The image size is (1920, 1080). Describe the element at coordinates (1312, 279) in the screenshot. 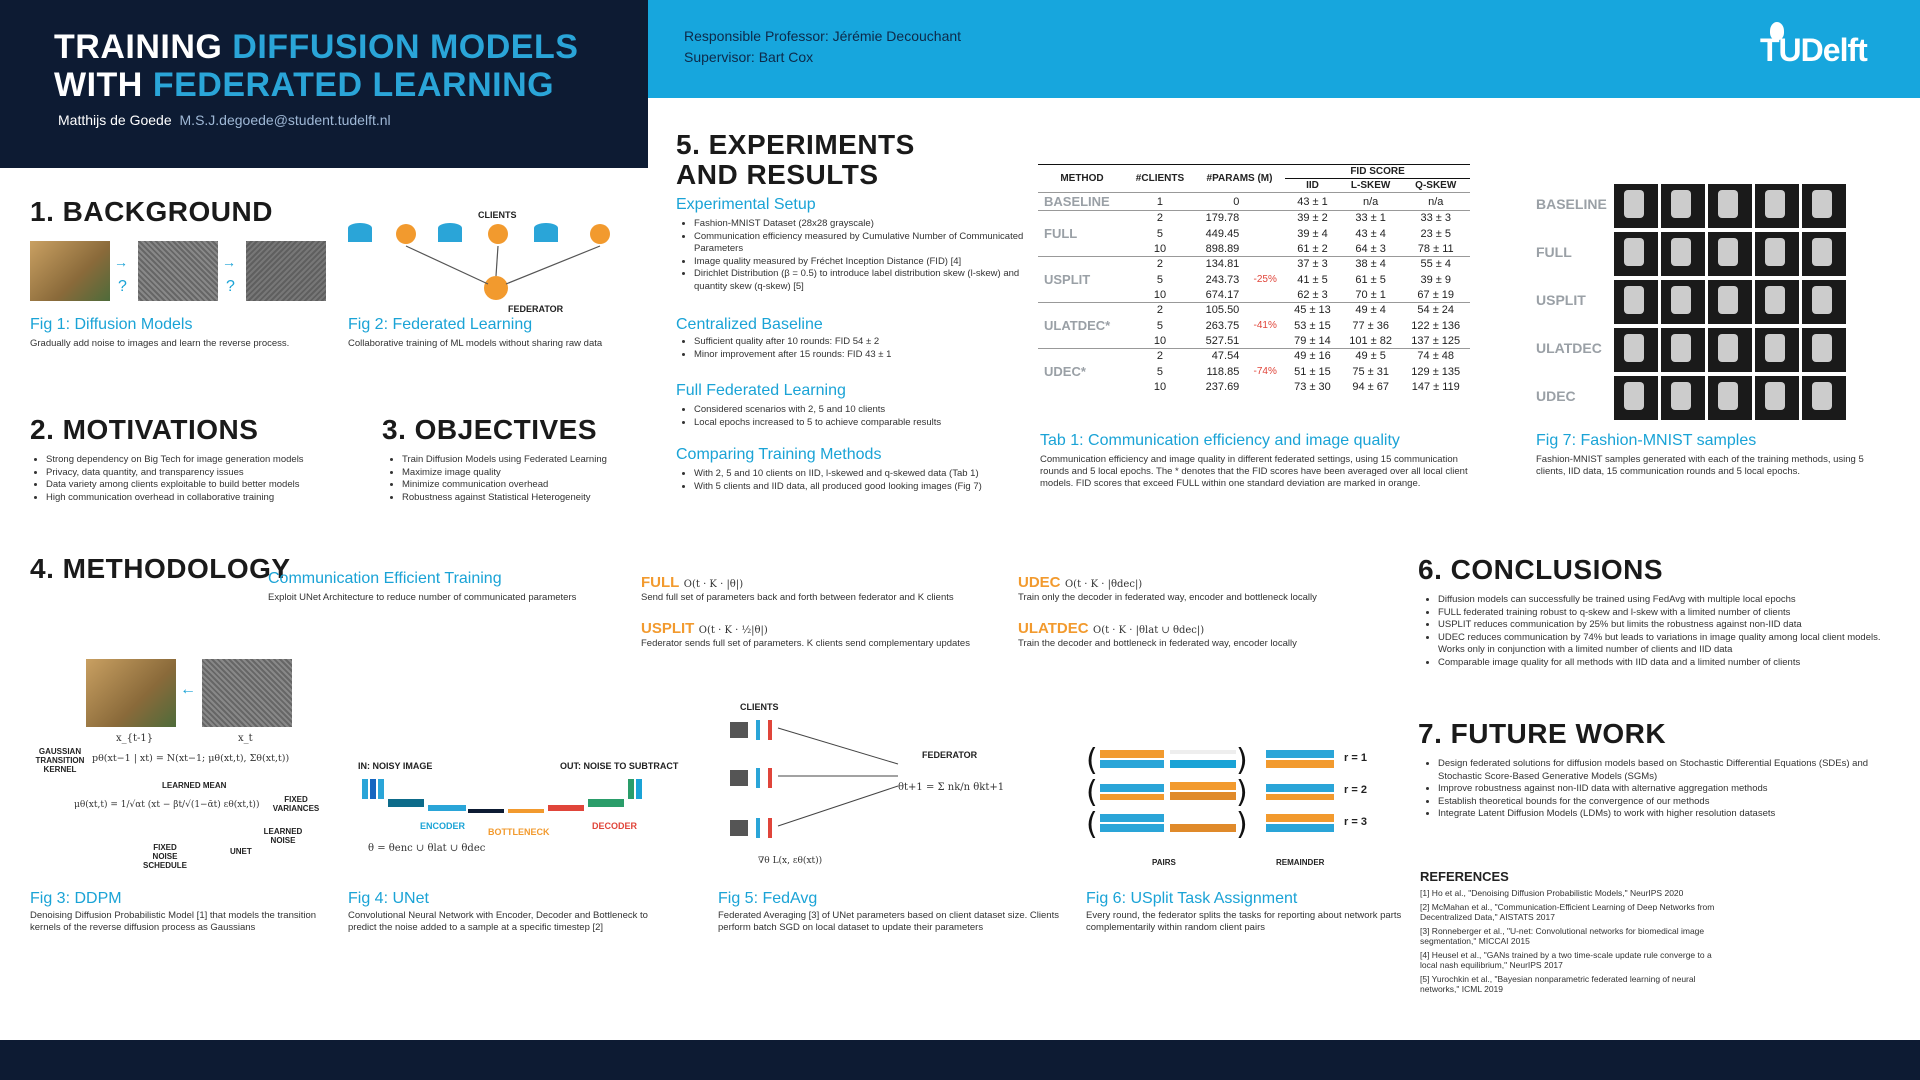

I see `table-cell-iid: 41 ± 5` at that location.